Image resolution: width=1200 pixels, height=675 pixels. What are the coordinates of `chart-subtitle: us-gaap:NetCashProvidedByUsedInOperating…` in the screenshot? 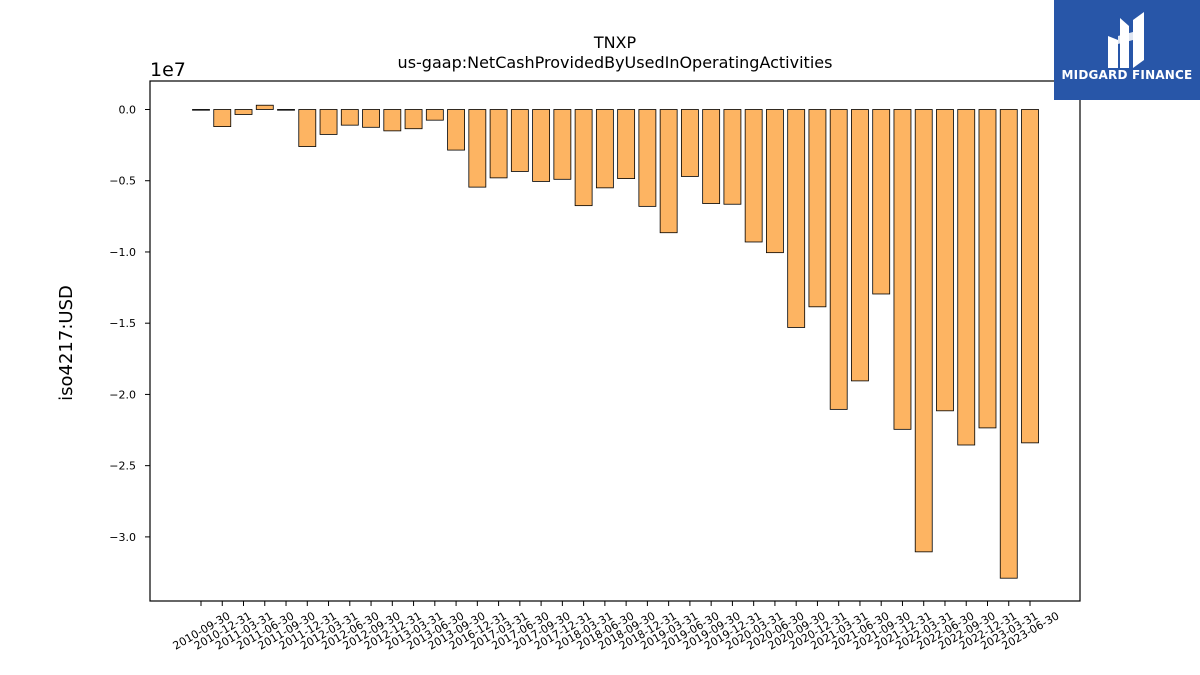 It's located at (615, 62).